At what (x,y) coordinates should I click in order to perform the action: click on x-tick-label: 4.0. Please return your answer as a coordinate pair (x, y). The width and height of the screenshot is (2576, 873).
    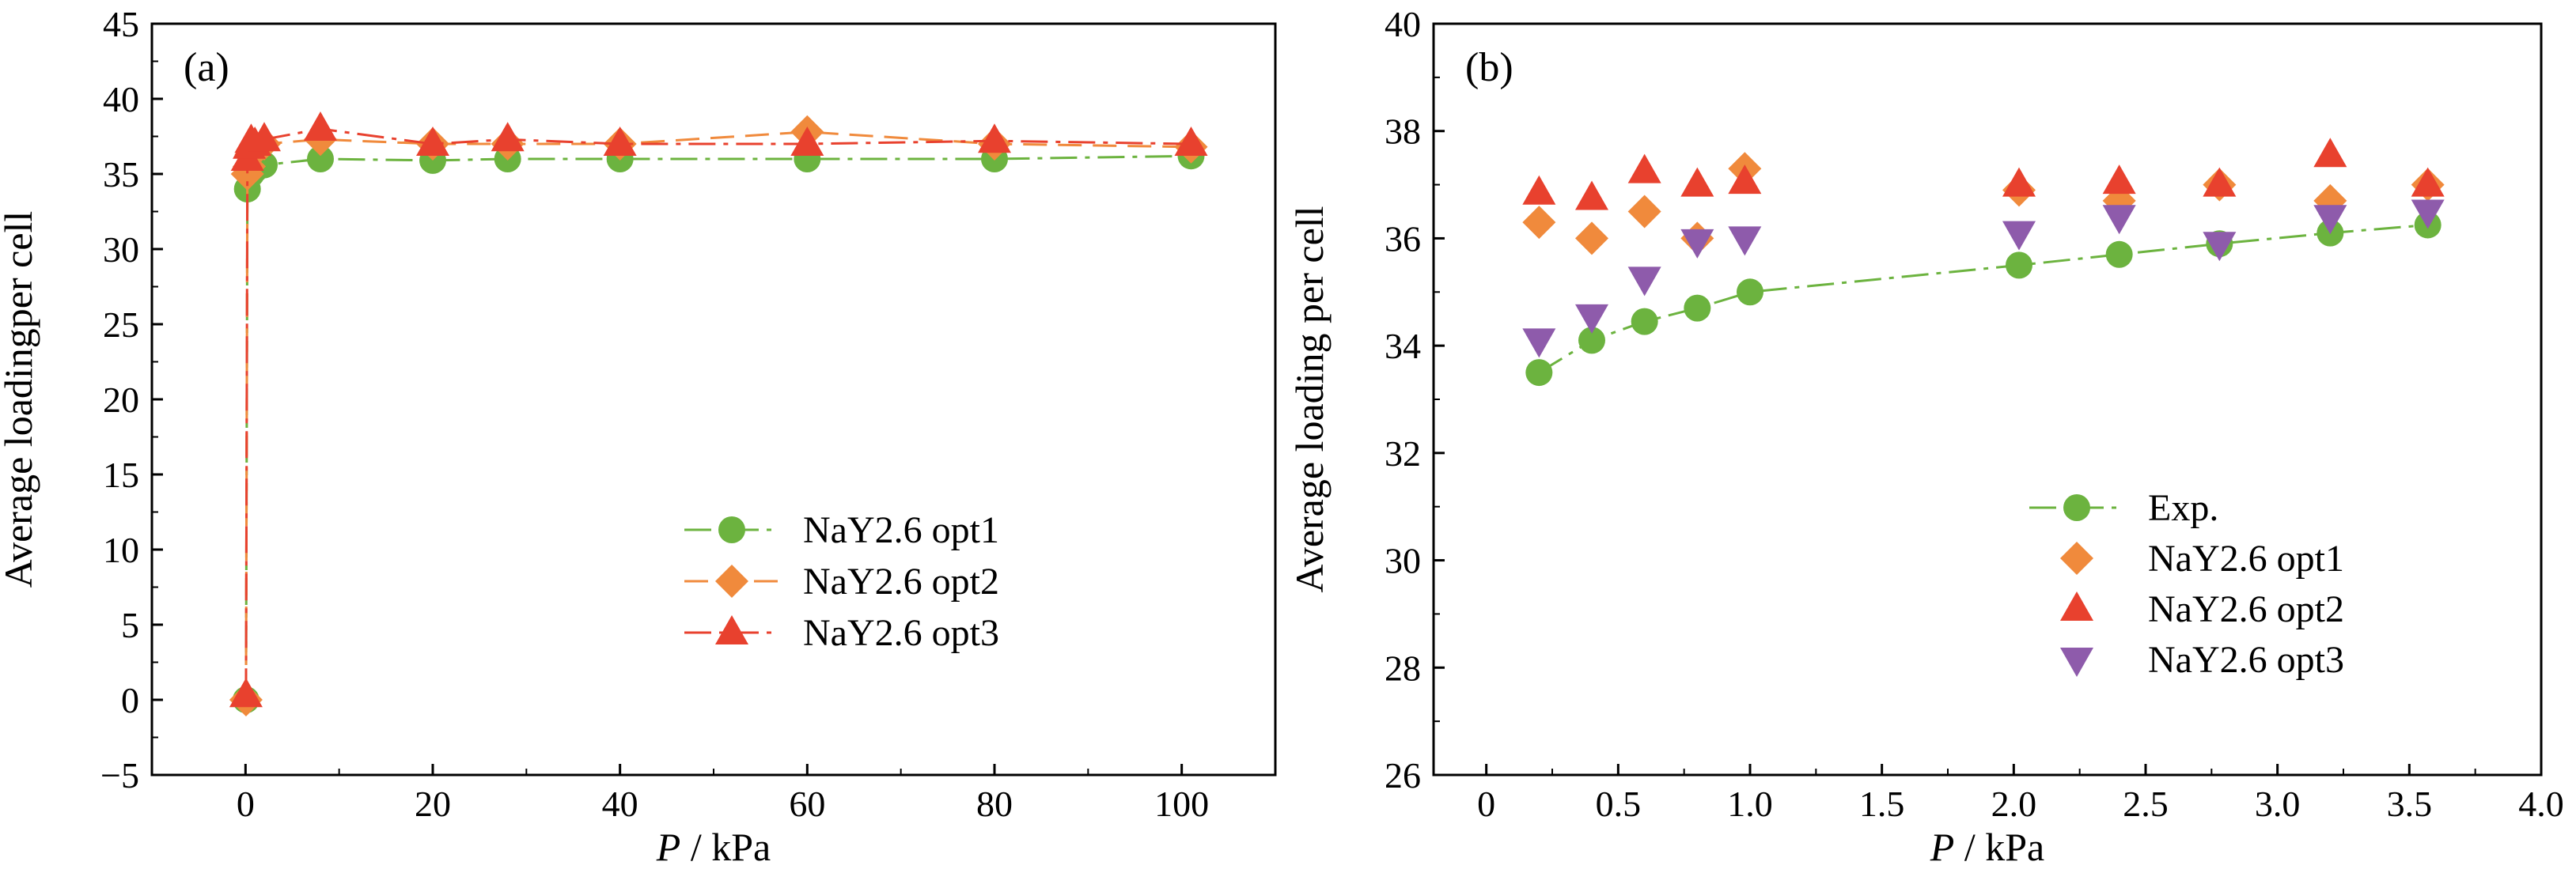
    Looking at the image, I should click on (2541, 804).